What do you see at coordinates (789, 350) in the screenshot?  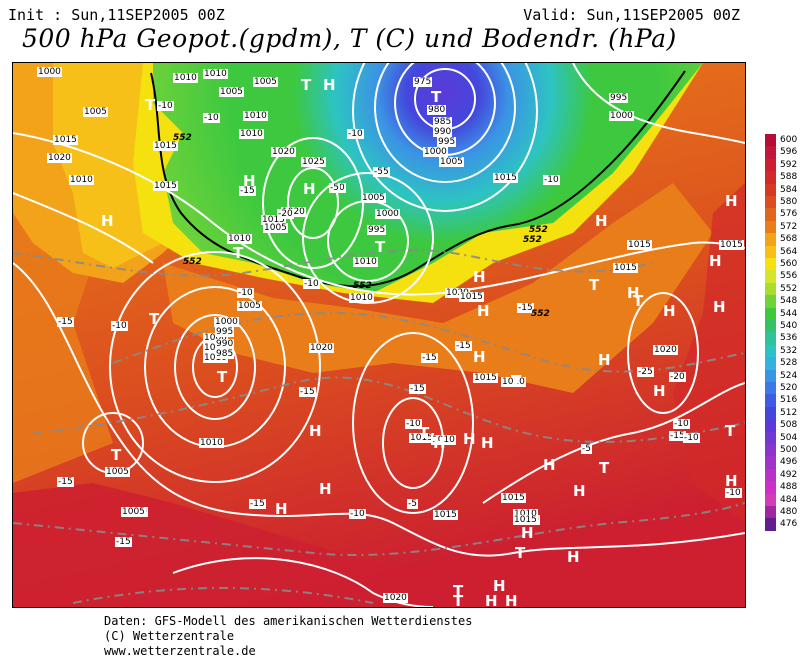 I see `legend-label: 532` at bounding box center [789, 350].